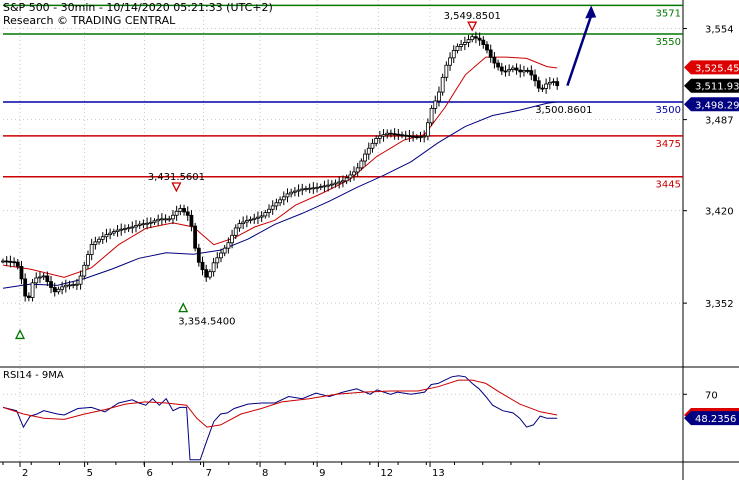 The height and width of the screenshot is (485, 739). I want to click on x-tick-label: 7, so click(209, 473).